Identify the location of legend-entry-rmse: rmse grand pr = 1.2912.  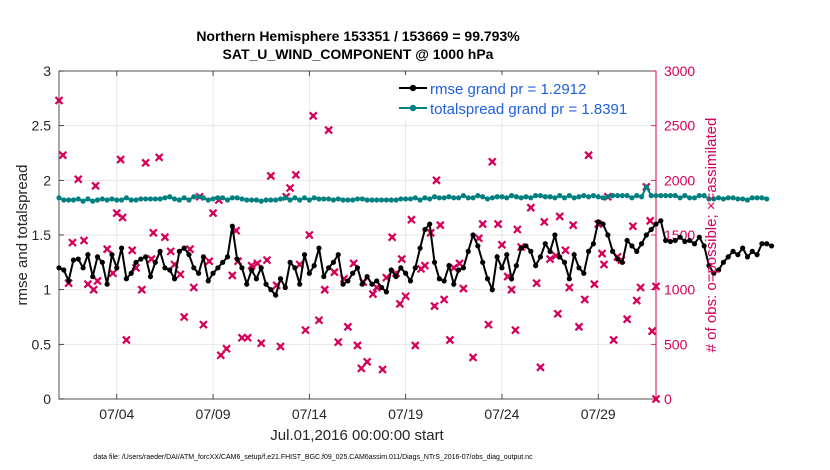
(492, 89).